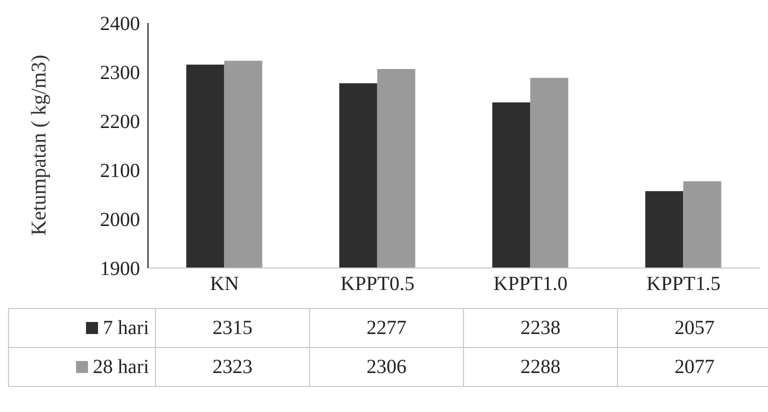 The height and width of the screenshot is (412, 768). I want to click on data-label: 2077, so click(693, 367).